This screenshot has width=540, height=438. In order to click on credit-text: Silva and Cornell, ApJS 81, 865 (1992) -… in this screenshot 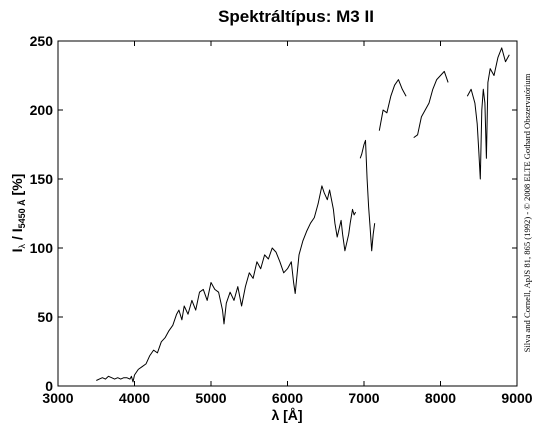, I will do `click(527, 212)`.